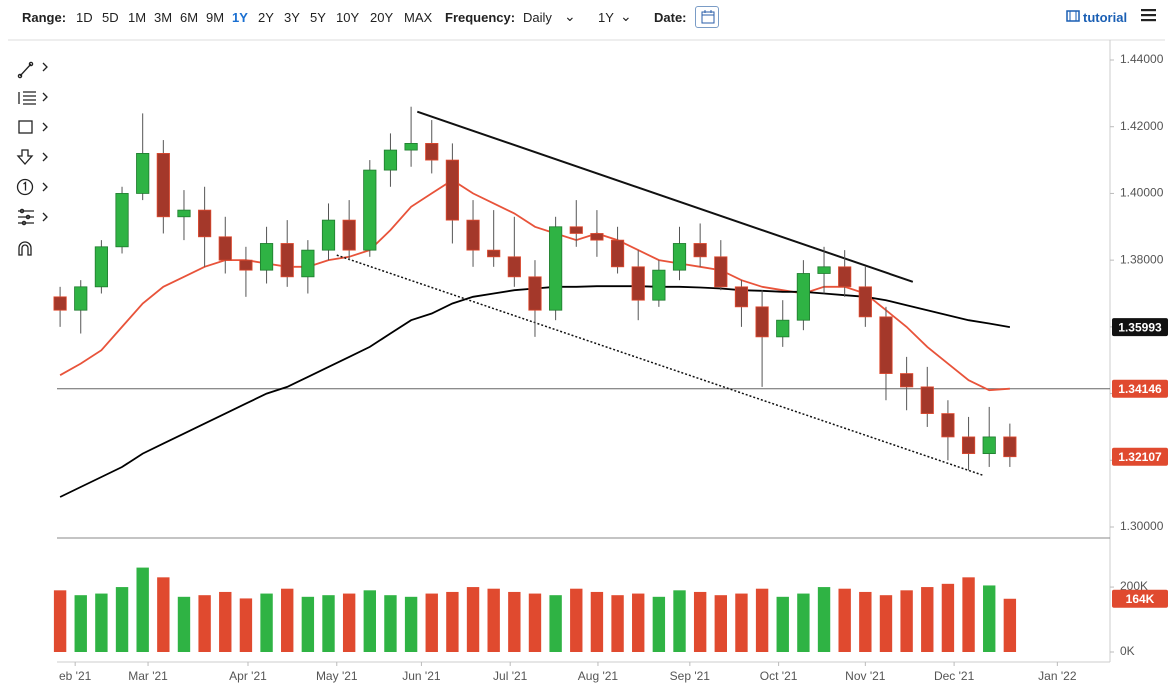  What do you see at coordinates (337, 676) in the screenshot?
I see `x-tick-label: May '21` at bounding box center [337, 676].